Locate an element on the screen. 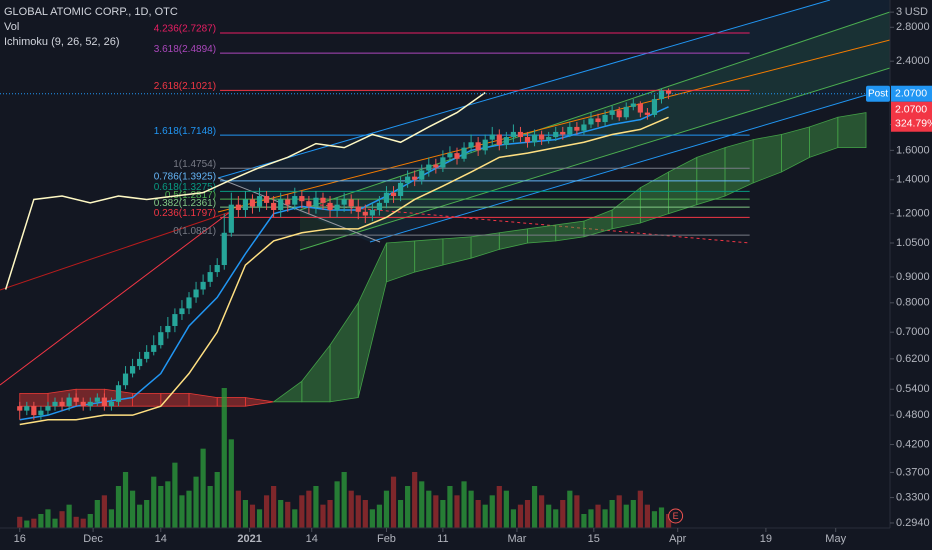  y-tick-label: 0.2940 is located at coordinates (913, 523).